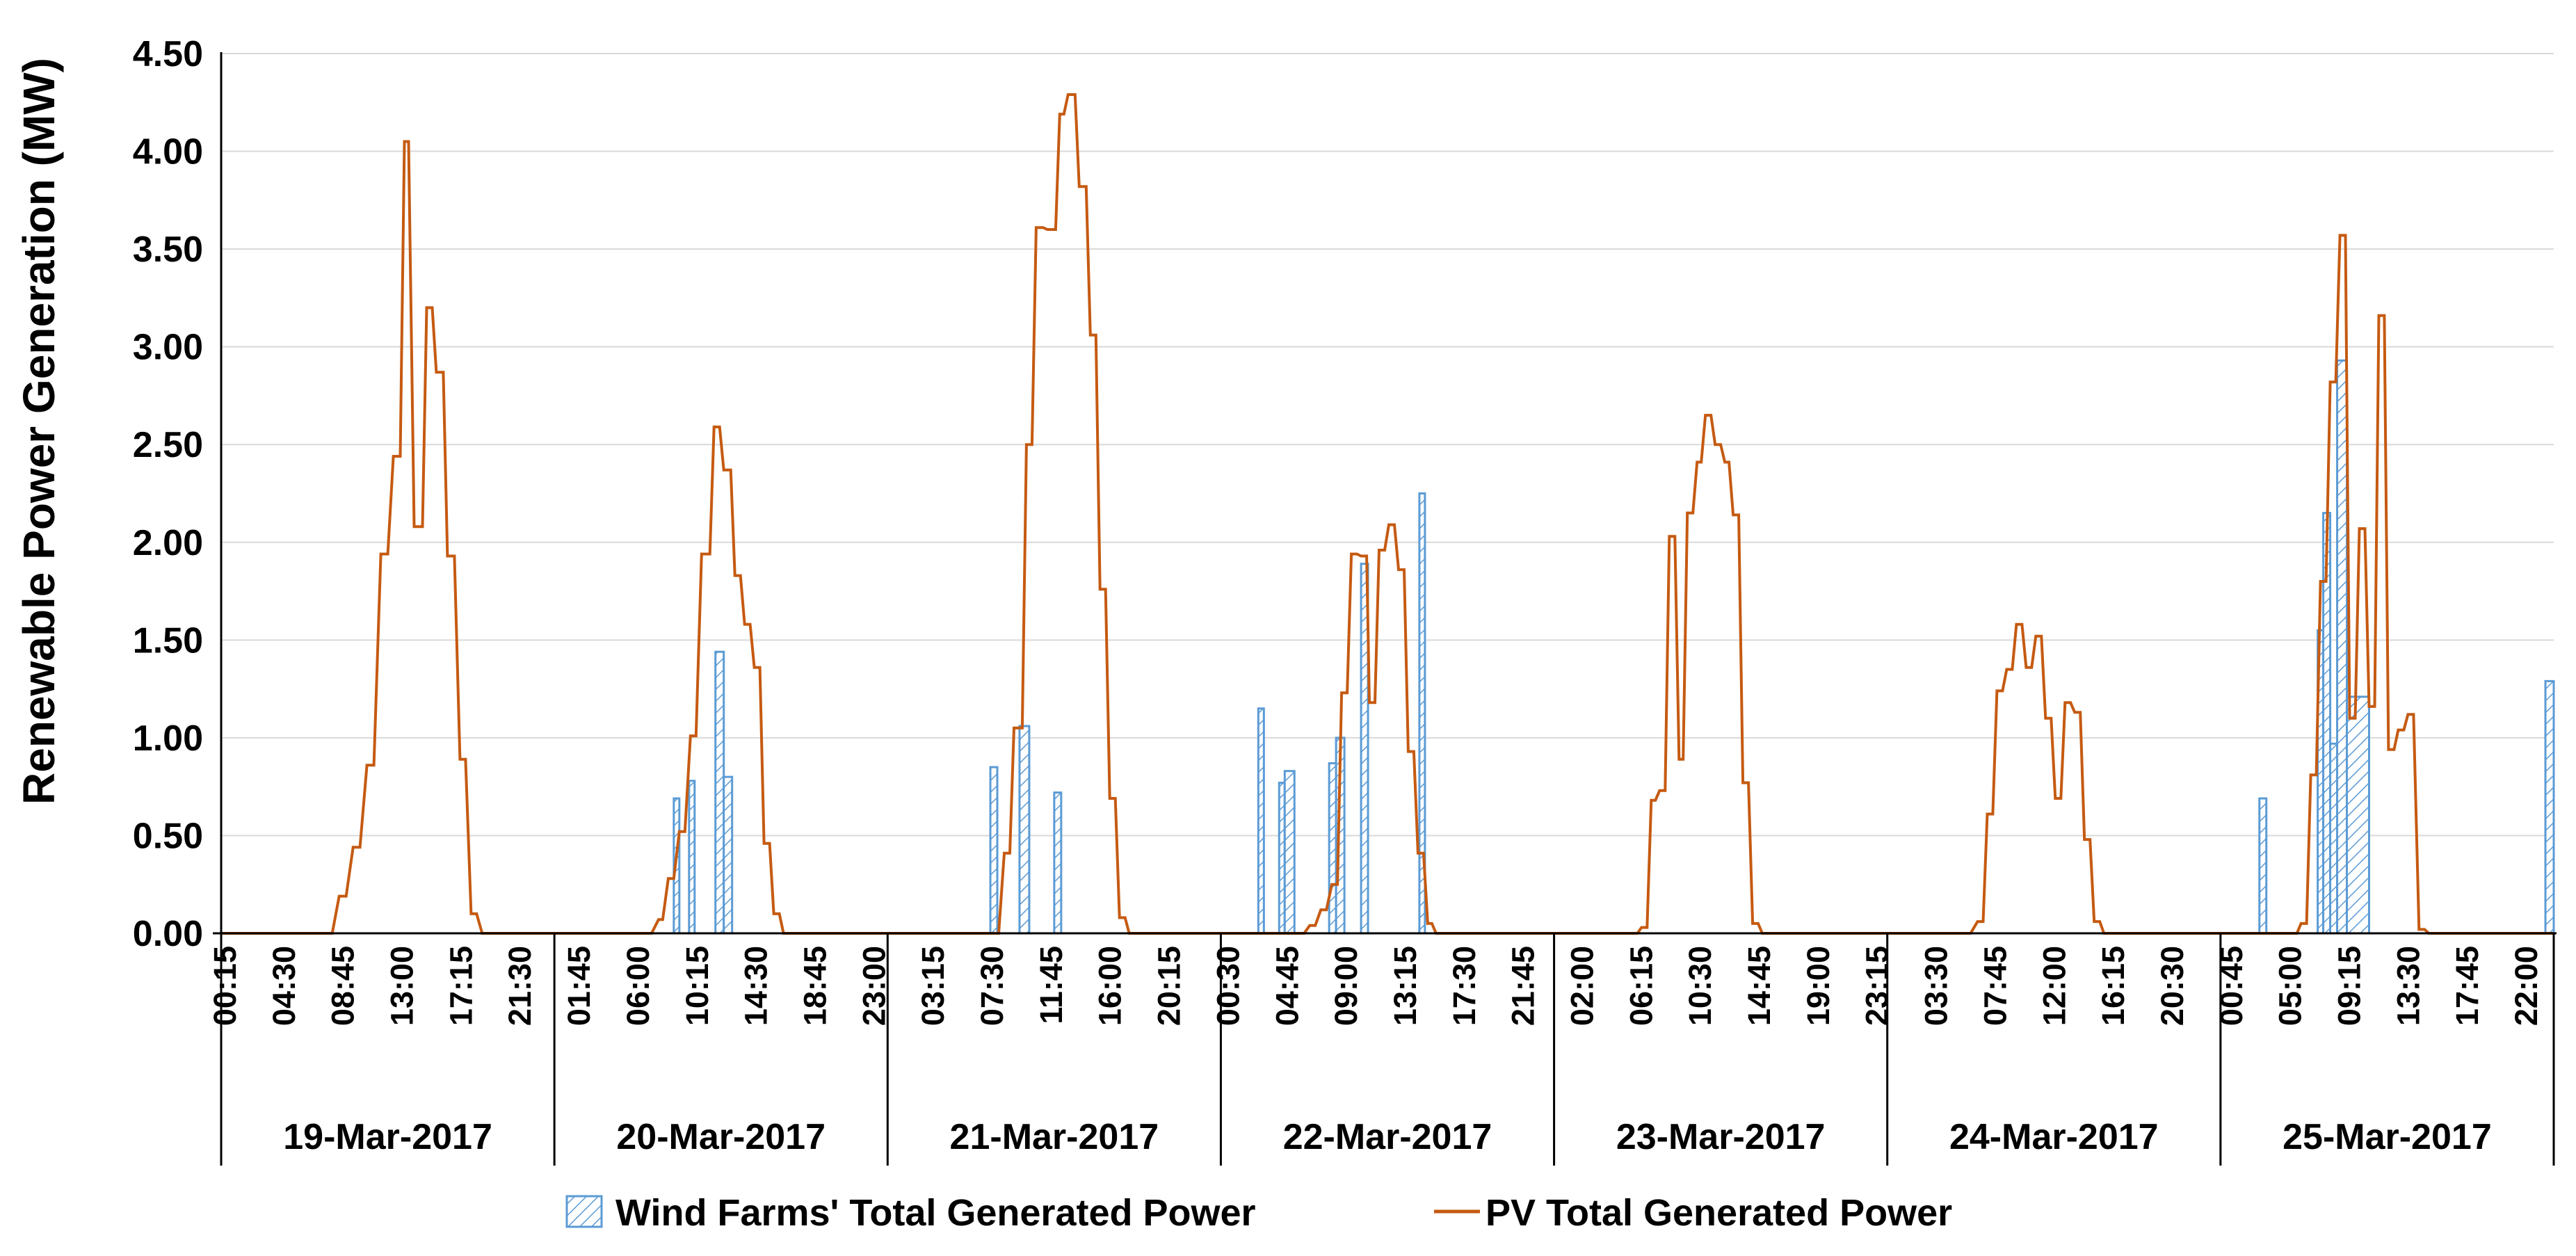  Describe the element at coordinates (2387, 1137) in the screenshot. I see `day-label: 25-Mar-2017` at that location.